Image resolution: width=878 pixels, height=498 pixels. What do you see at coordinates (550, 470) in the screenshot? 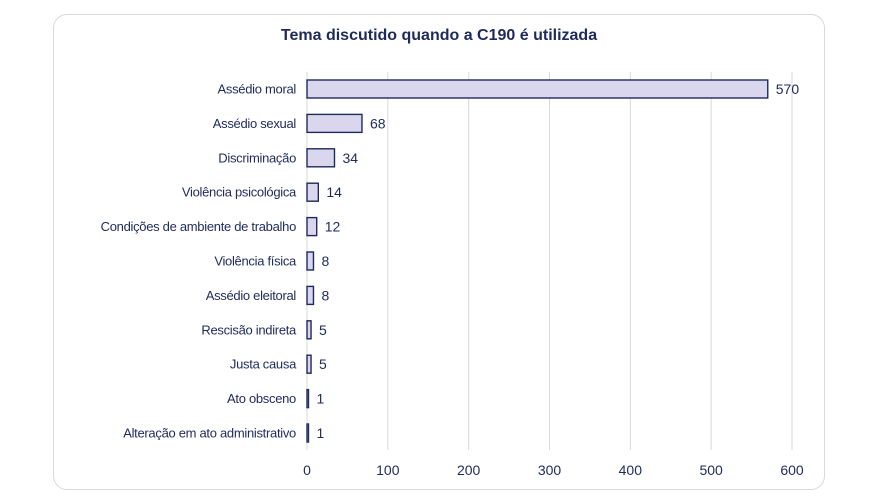
I see `x-tick-label: 300` at bounding box center [550, 470].